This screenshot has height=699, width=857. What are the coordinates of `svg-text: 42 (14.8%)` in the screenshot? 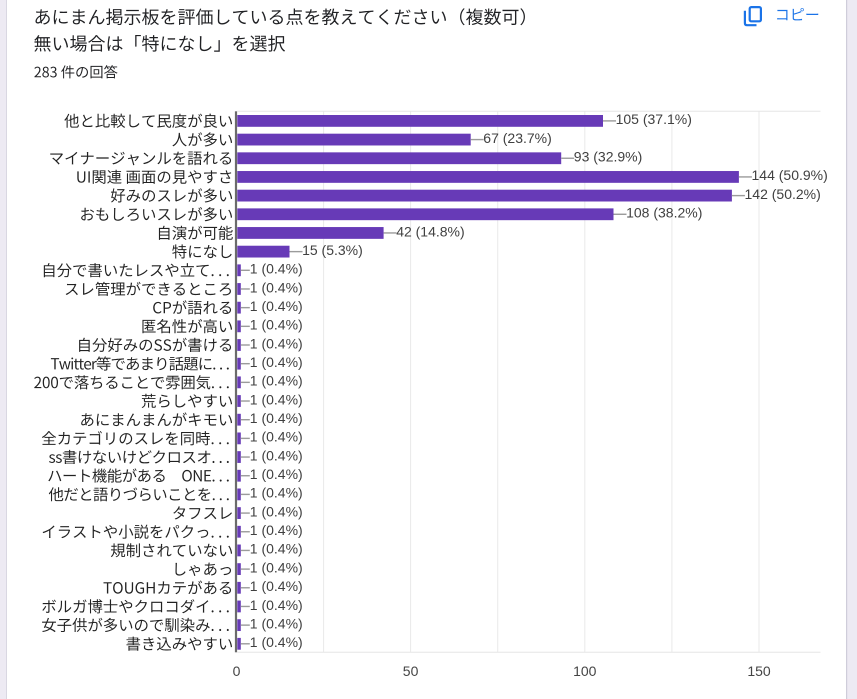 It's located at (430, 231).